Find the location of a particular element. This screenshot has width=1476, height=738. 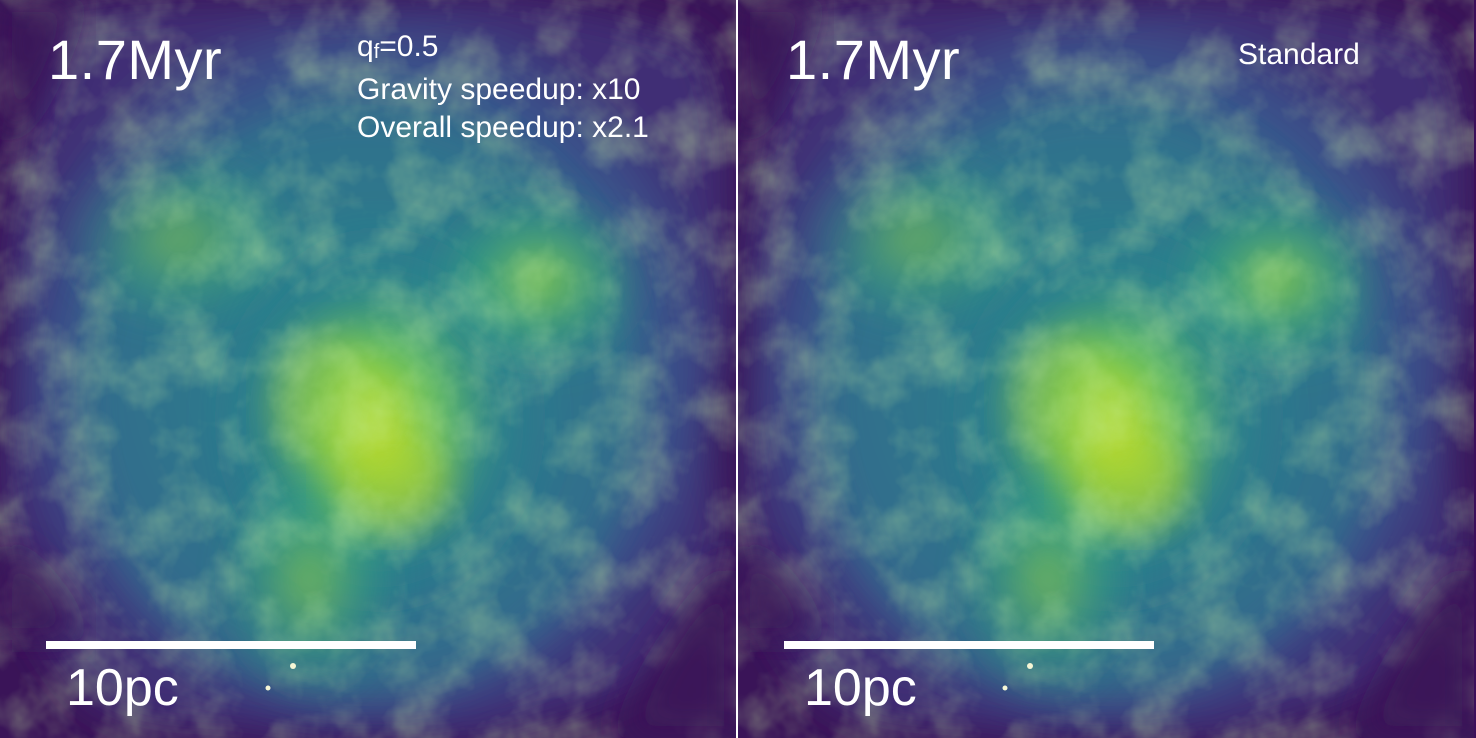

run-label: Standard is located at coordinates (1299, 54).